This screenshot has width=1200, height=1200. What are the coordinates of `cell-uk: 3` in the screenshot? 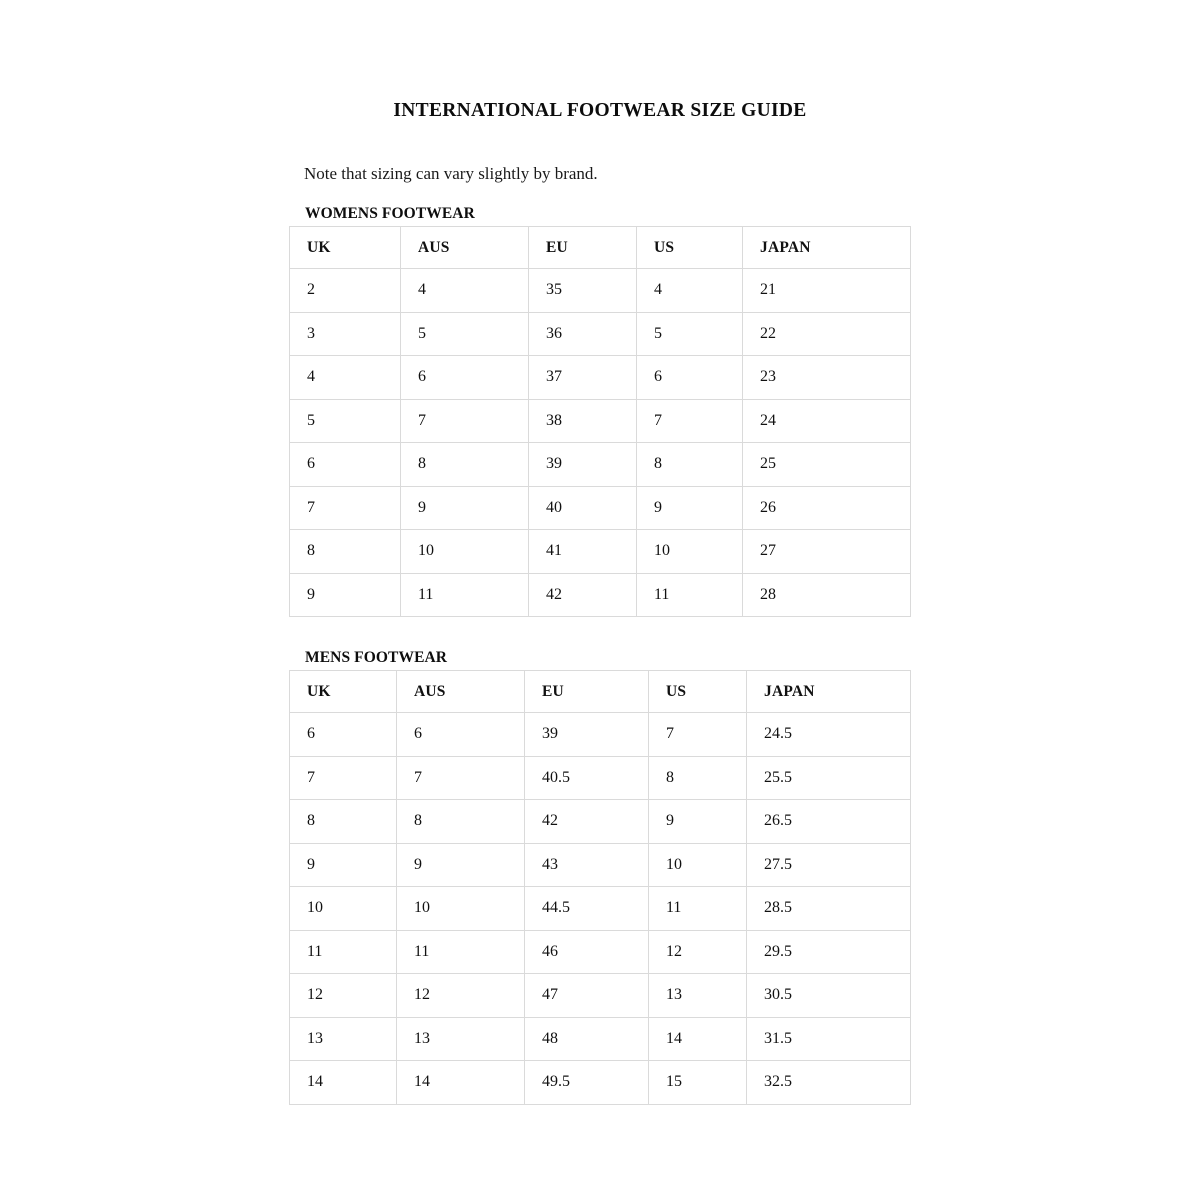 It's located at (345, 333).